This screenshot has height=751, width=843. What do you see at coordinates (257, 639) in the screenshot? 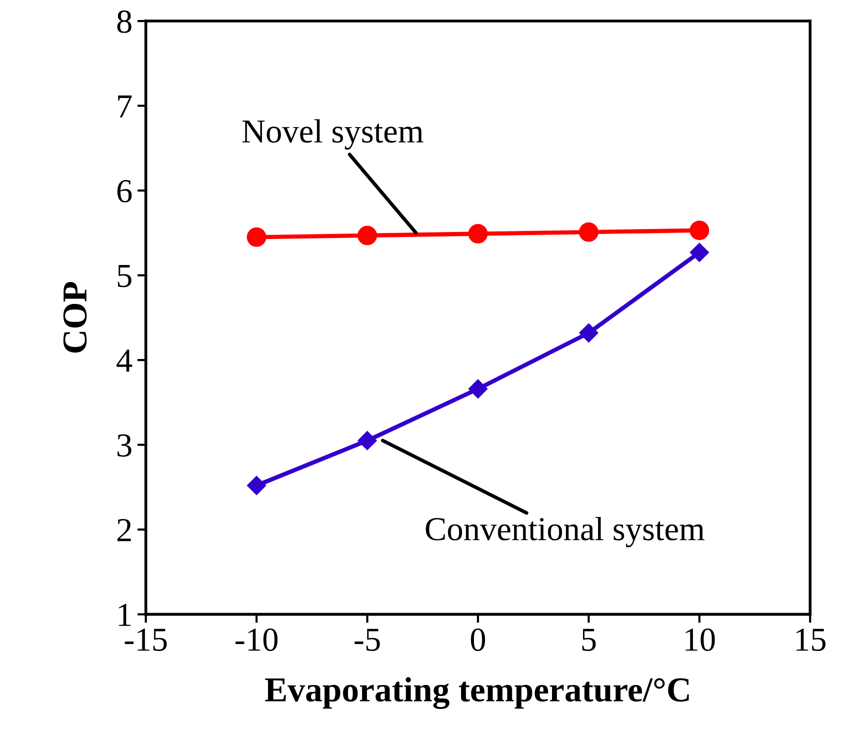
I see `x-tick-label: -10` at bounding box center [257, 639].